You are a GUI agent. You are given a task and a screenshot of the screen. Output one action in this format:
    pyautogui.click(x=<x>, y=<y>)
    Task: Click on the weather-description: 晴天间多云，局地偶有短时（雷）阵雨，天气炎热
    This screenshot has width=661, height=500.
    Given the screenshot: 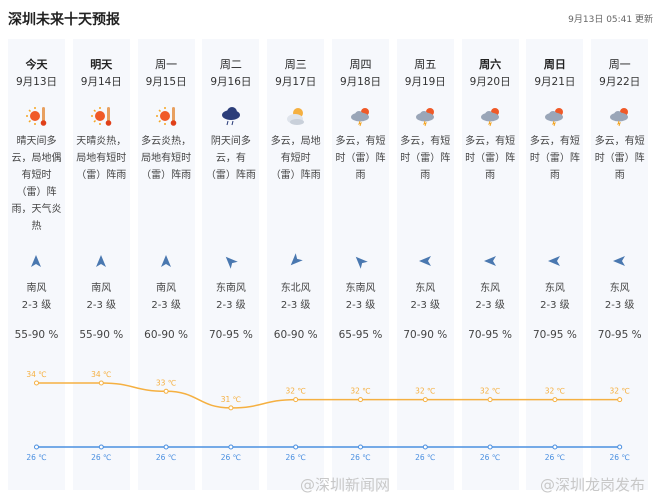 What is the action you would take?
    pyautogui.click(x=36, y=184)
    